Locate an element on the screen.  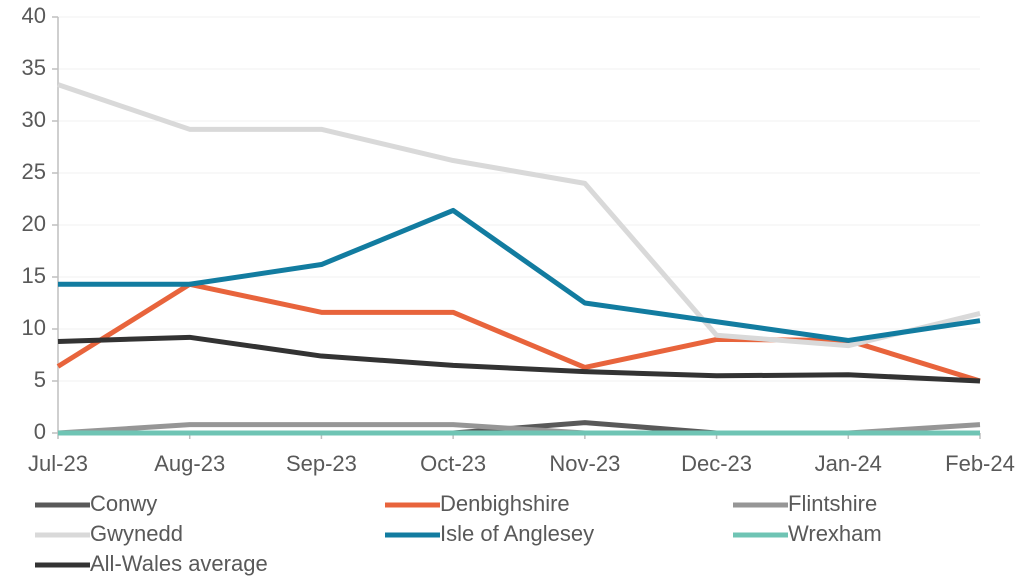
x-tick-label: Dec-23 is located at coordinates (716, 463).